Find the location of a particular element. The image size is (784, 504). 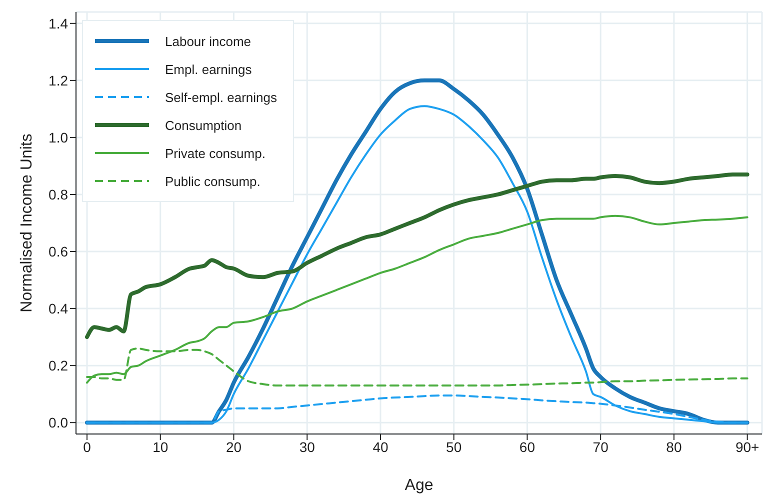

x-tick-label: 60 is located at coordinates (527, 446).